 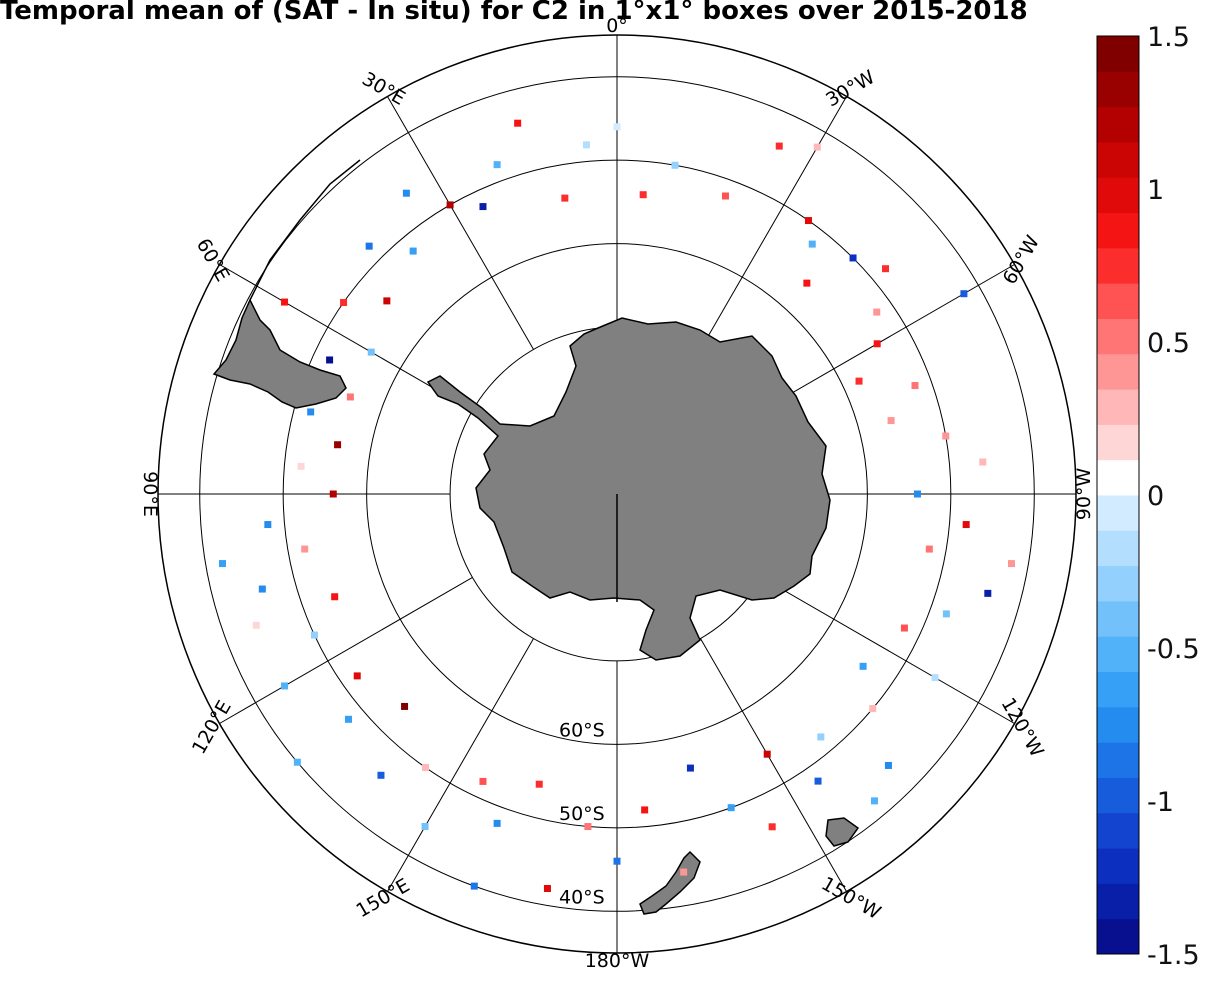 What do you see at coordinates (279, 353) in the screenshot?
I see `south-america-landmass` at bounding box center [279, 353].